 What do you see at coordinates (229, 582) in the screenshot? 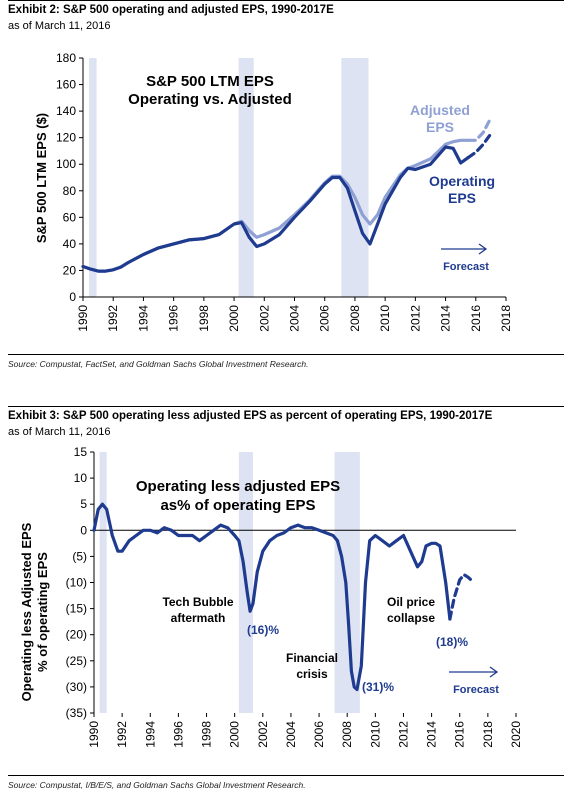
I see `recession-shading` at bounding box center [229, 582].